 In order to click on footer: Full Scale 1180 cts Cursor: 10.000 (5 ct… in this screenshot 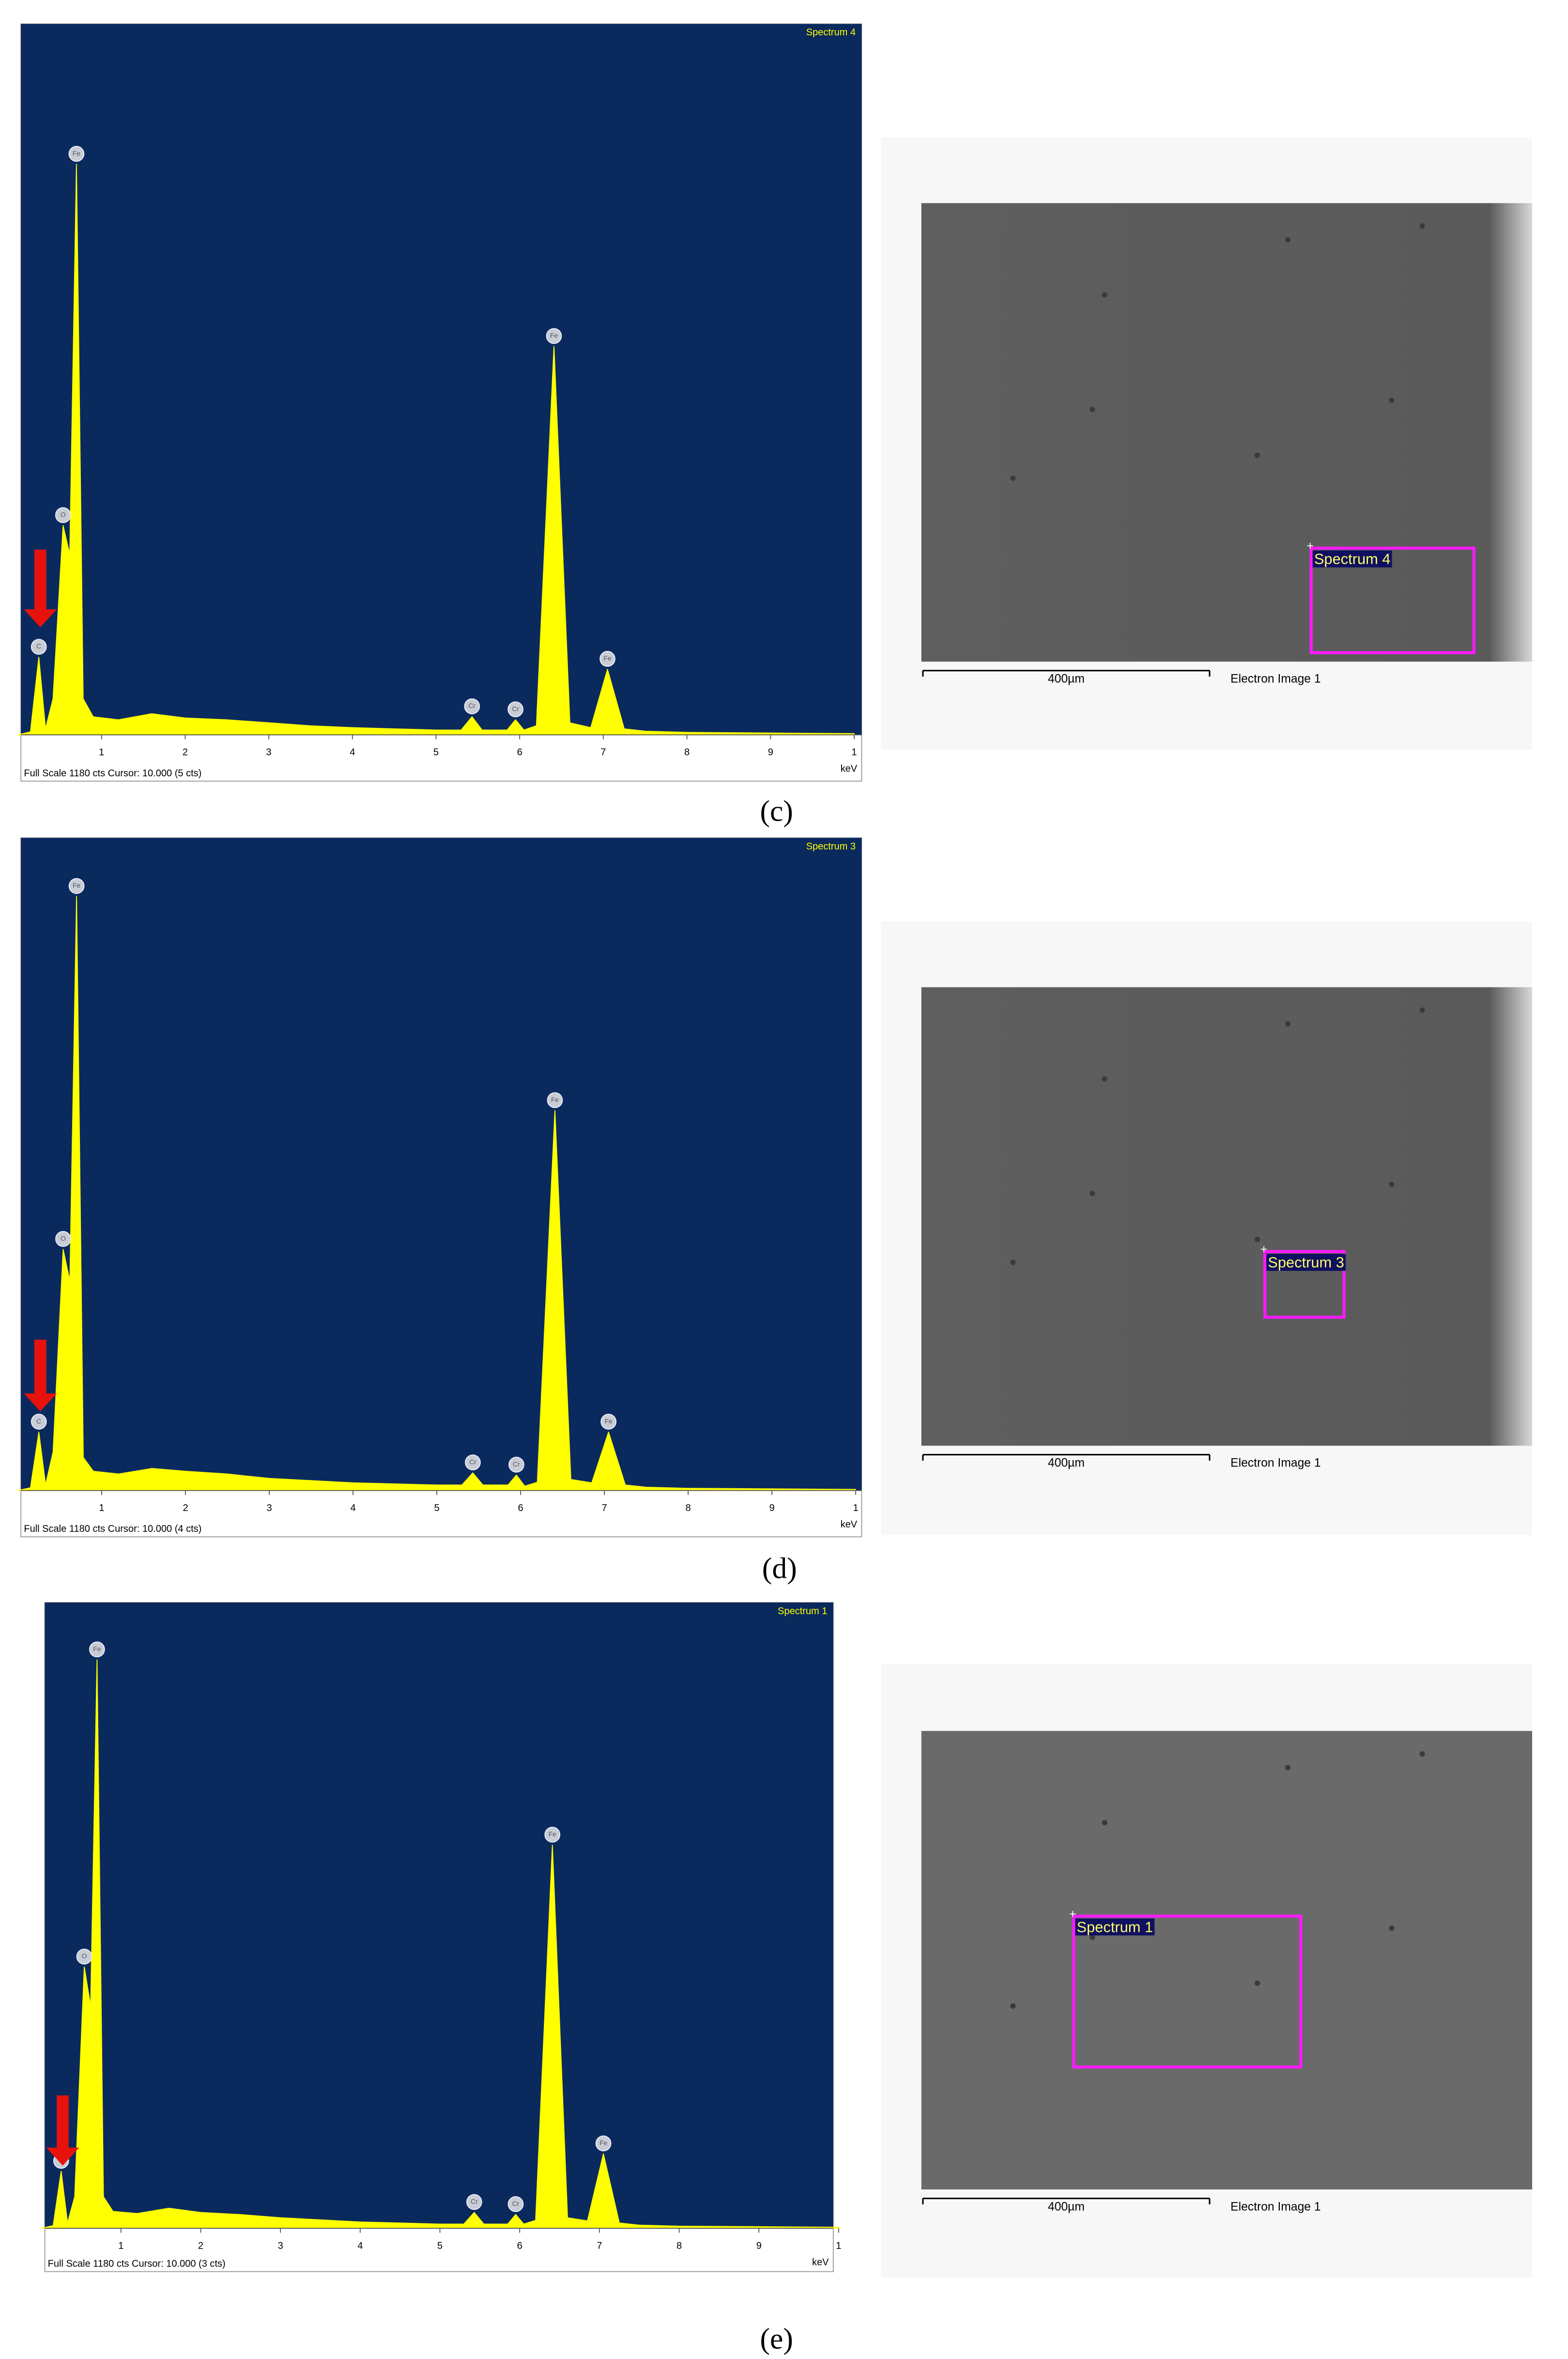, I will do `click(112, 773)`.